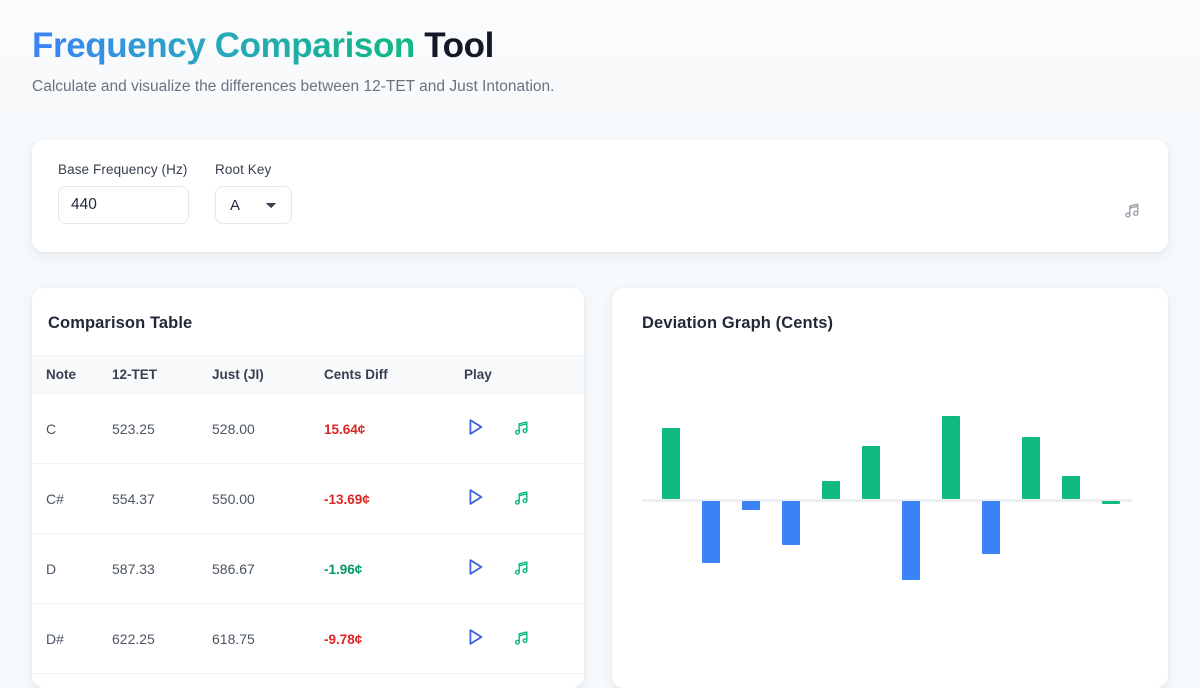  What do you see at coordinates (162, 568) in the screenshot?
I see `cell-tet: 587.33` at bounding box center [162, 568].